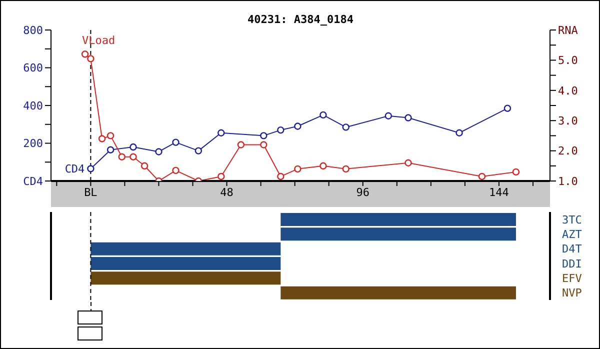 The height and width of the screenshot is (349, 600). Describe the element at coordinates (33, 105) in the screenshot. I see `y-tick-label: 400` at that location.